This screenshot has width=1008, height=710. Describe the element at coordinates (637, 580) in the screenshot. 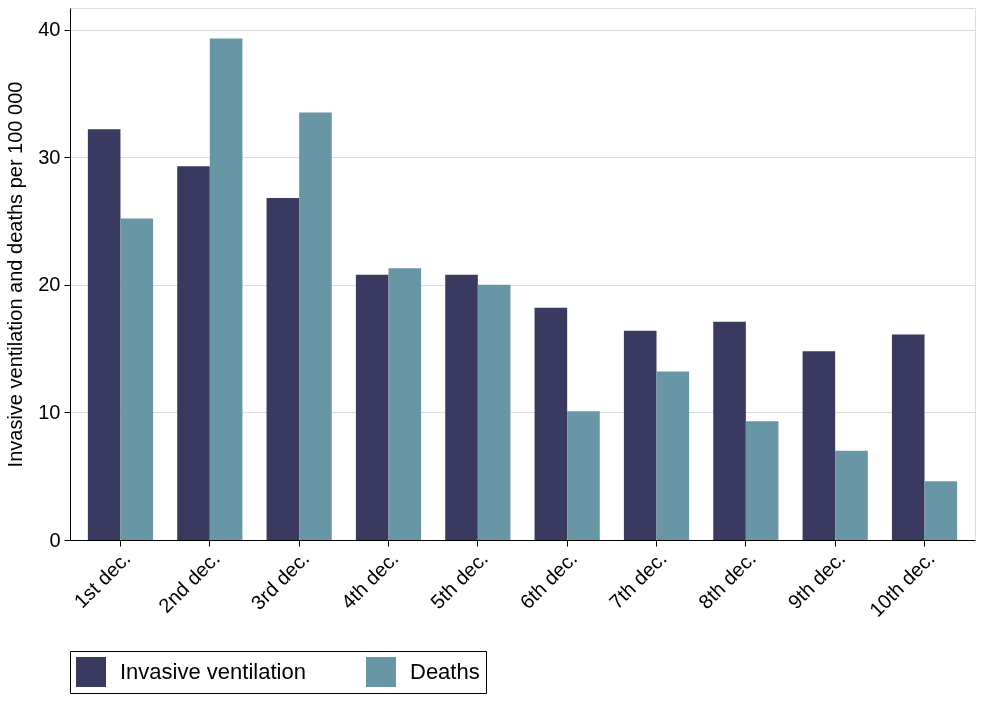

I see `x-tick-label: 7th dec.` at that location.